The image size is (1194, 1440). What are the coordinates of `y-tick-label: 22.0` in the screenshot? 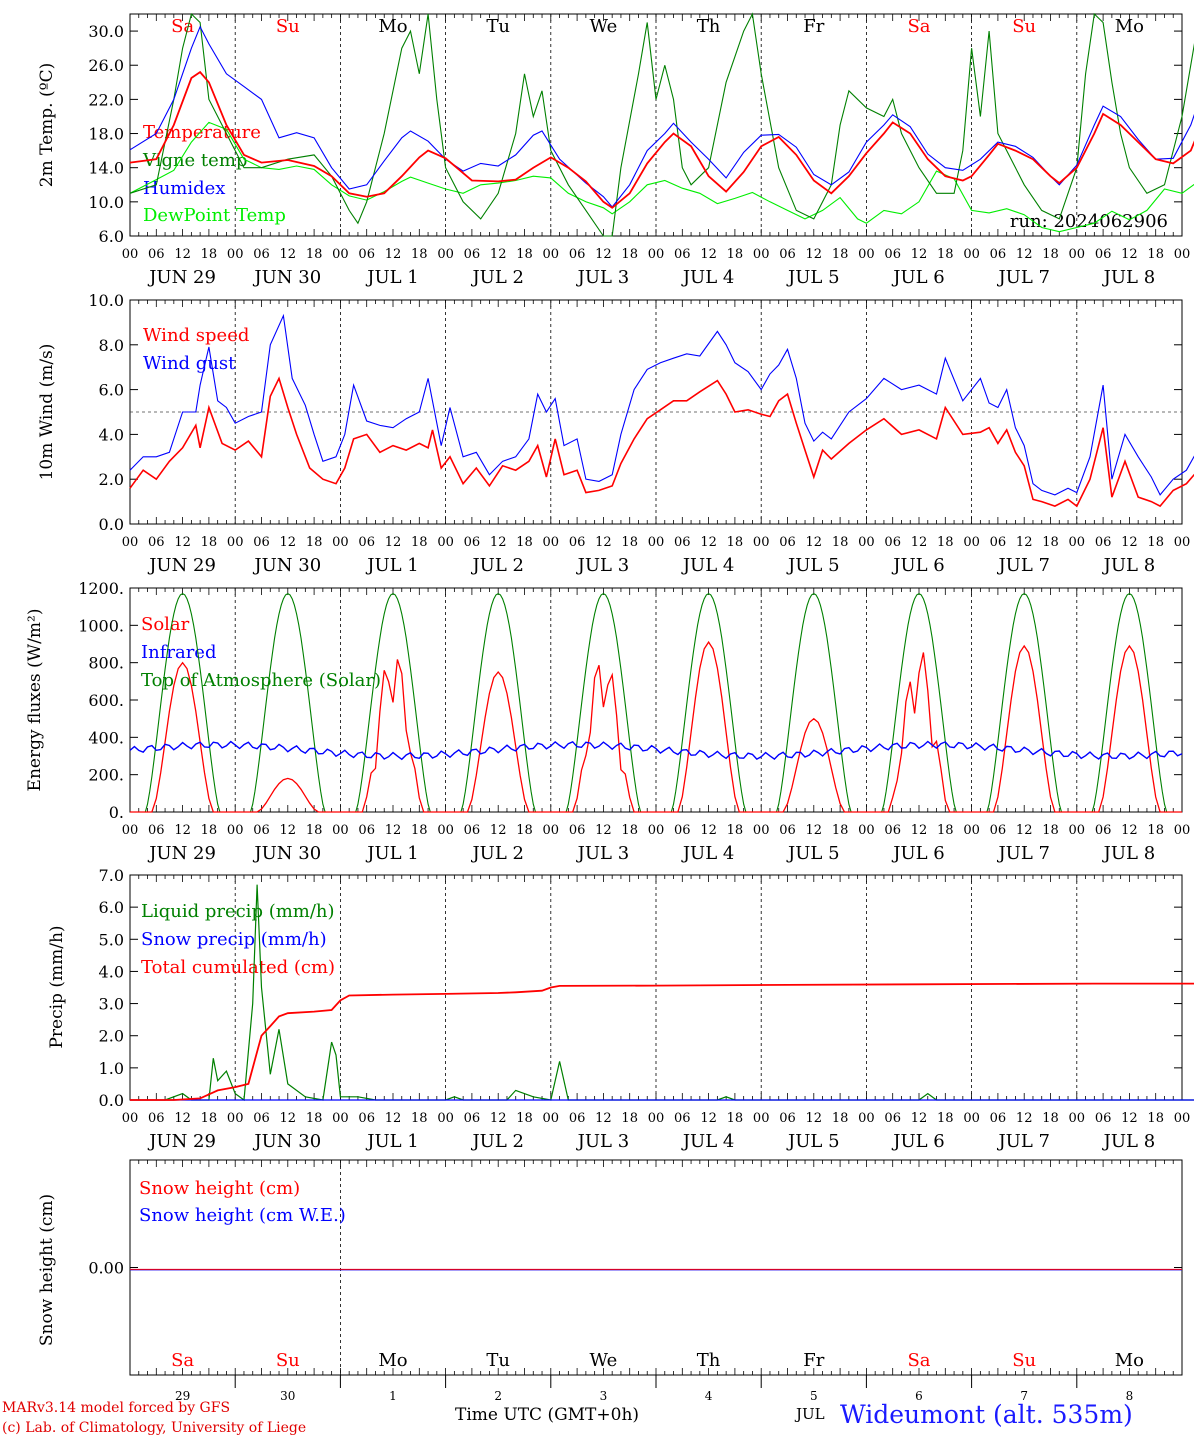 It's located at (106, 99).